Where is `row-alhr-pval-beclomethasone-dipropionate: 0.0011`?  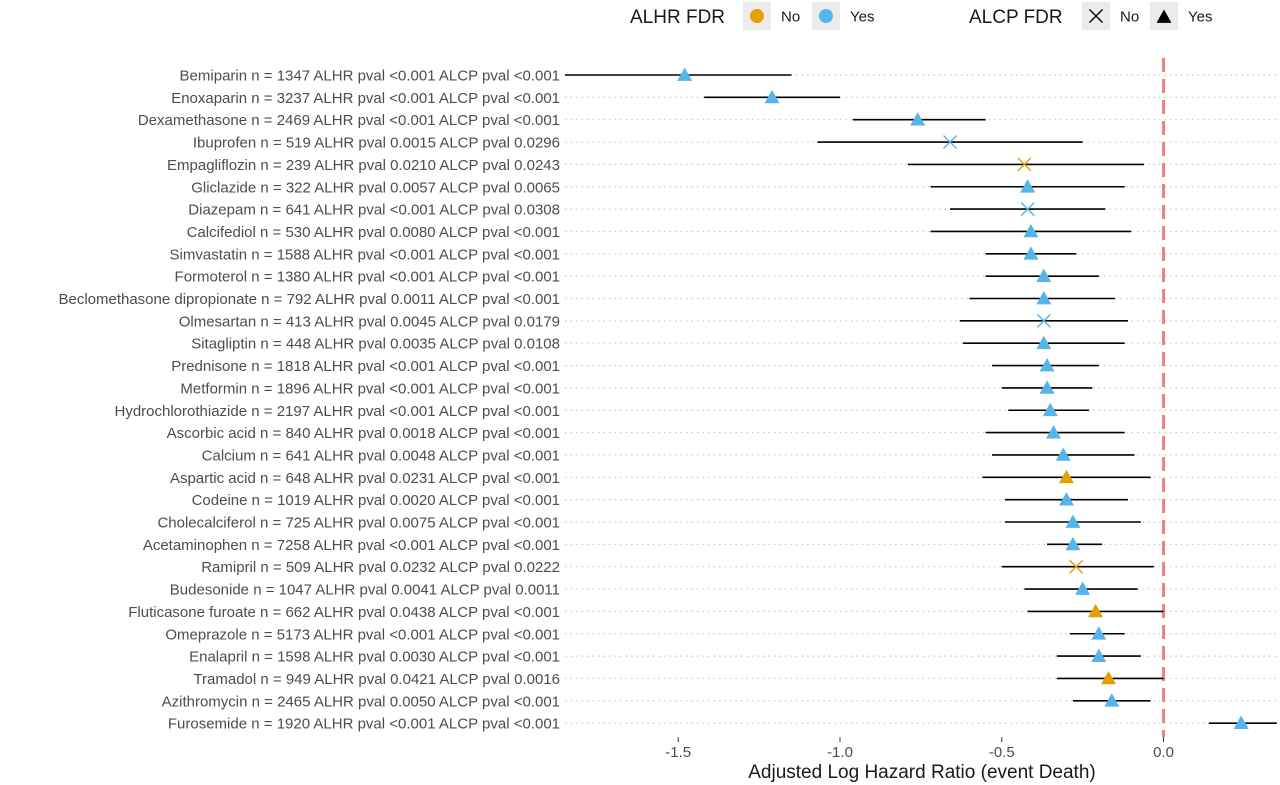 row-alhr-pval-beclomethasone-dipropionate: 0.0011 is located at coordinates (413, 299).